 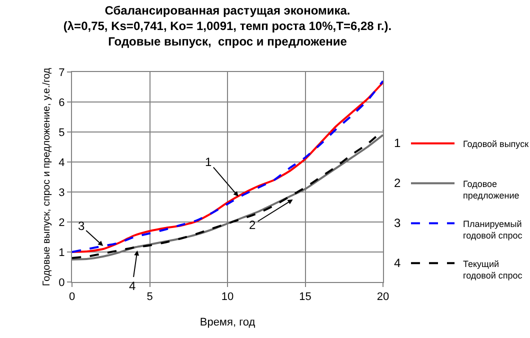 What do you see at coordinates (383, 297) in the screenshot?
I see `x-tick-label: 20` at bounding box center [383, 297].